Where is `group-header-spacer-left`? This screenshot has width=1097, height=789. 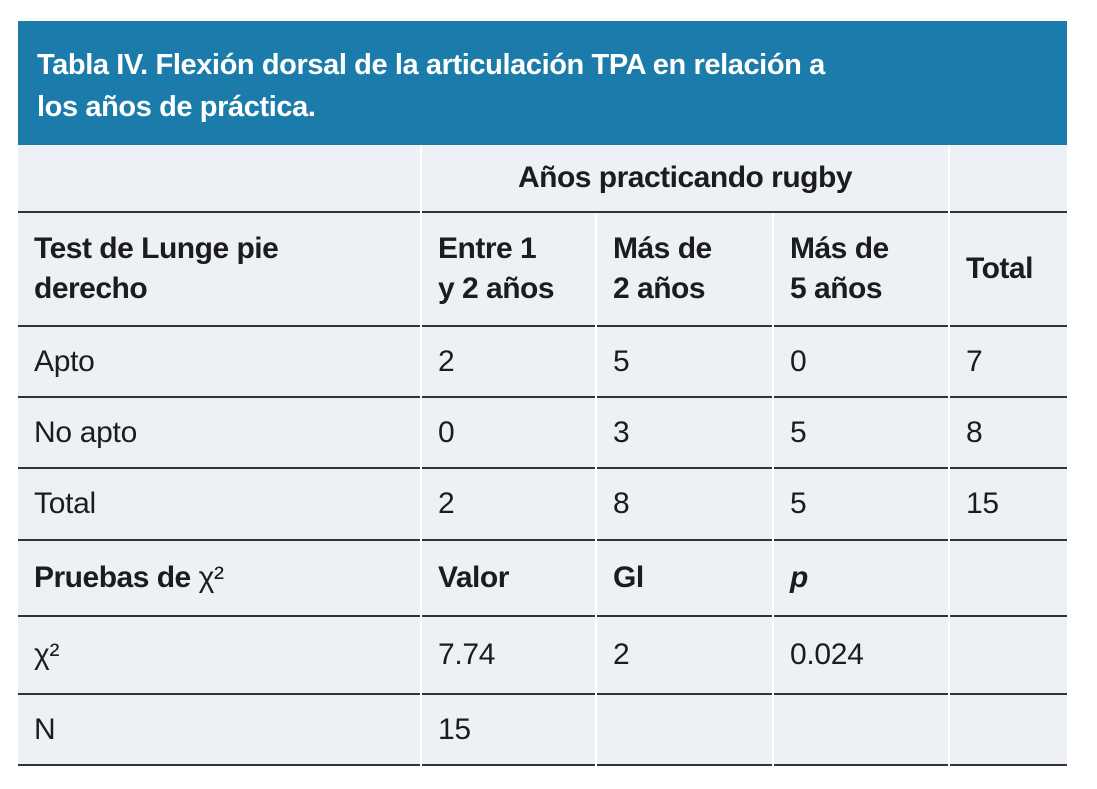
group-header-spacer-left is located at coordinates (219, 179).